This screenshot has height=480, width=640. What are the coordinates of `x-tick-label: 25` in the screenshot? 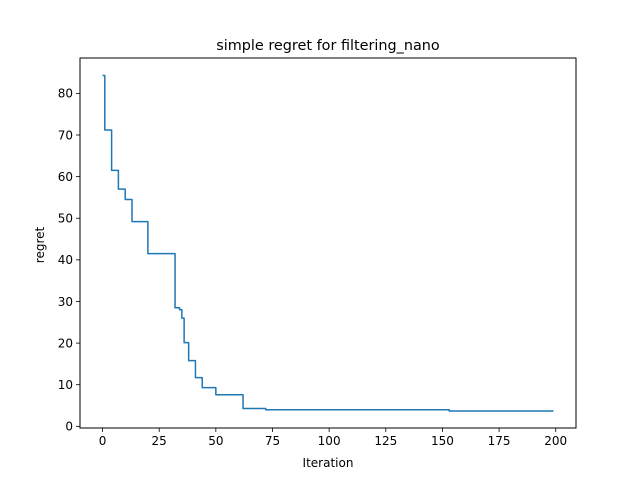 It's located at (159, 441).